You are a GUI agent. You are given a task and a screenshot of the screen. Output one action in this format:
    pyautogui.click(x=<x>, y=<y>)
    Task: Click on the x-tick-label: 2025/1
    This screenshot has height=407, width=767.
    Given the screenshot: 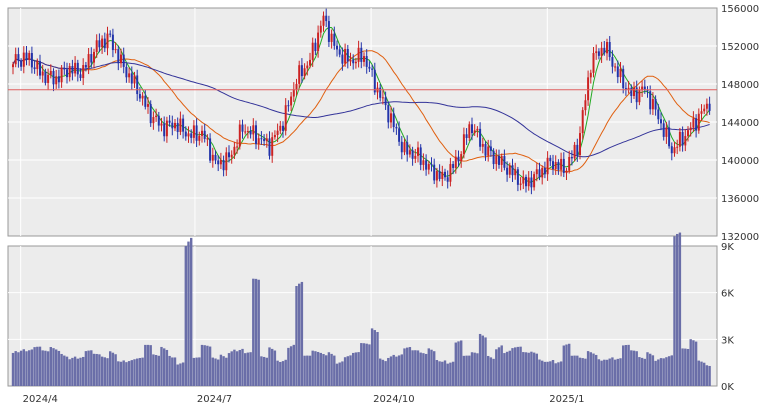 What is the action you would take?
    pyautogui.click(x=566, y=399)
    